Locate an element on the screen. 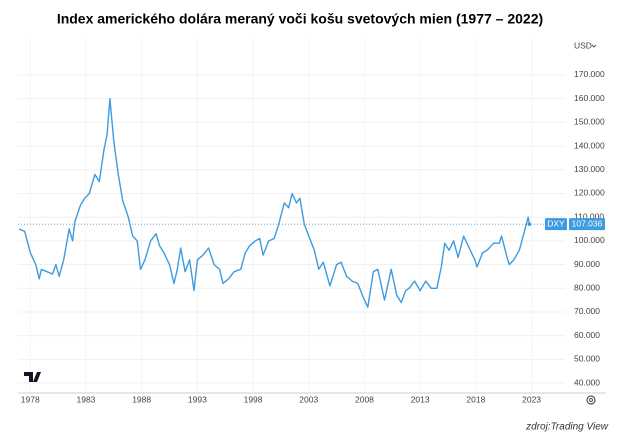 Image resolution: width=620 pixels, height=441 pixels. x-tick-label: 2023 is located at coordinates (531, 399).